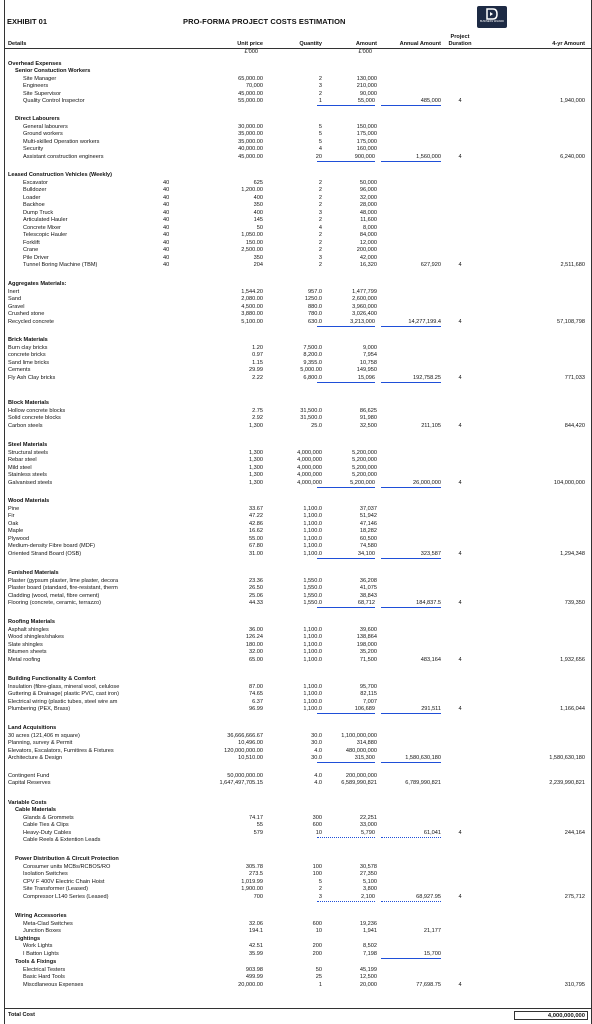 This screenshot has height=1024, width=592. What do you see at coordinates (22, 460) in the screenshot?
I see `row-label: Rebar steel` at bounding box center [22, 460].